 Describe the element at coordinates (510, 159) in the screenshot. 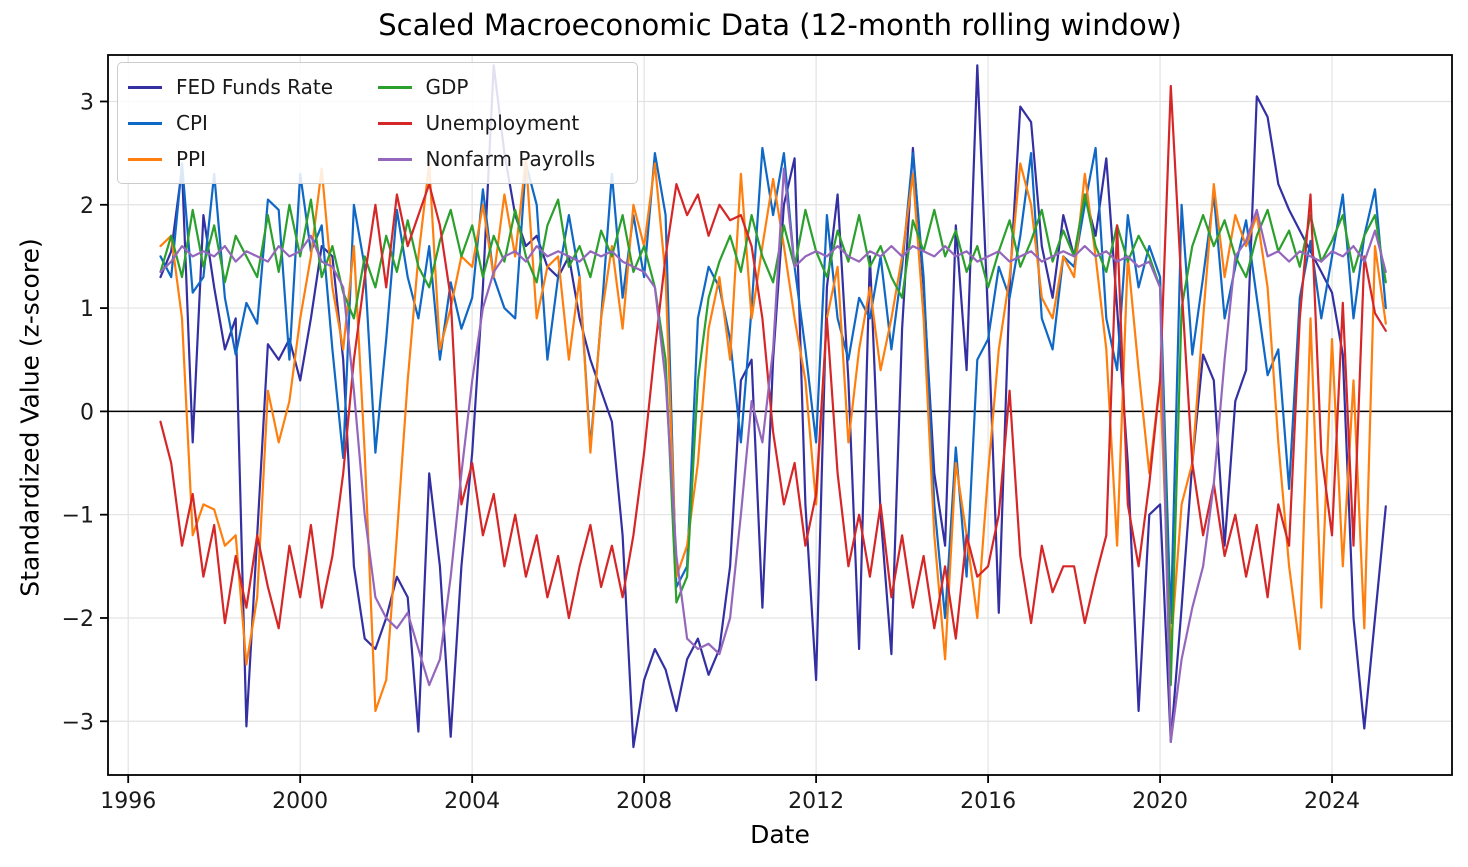

I see `legend-label: Nonfarm Payrolls` at that location.